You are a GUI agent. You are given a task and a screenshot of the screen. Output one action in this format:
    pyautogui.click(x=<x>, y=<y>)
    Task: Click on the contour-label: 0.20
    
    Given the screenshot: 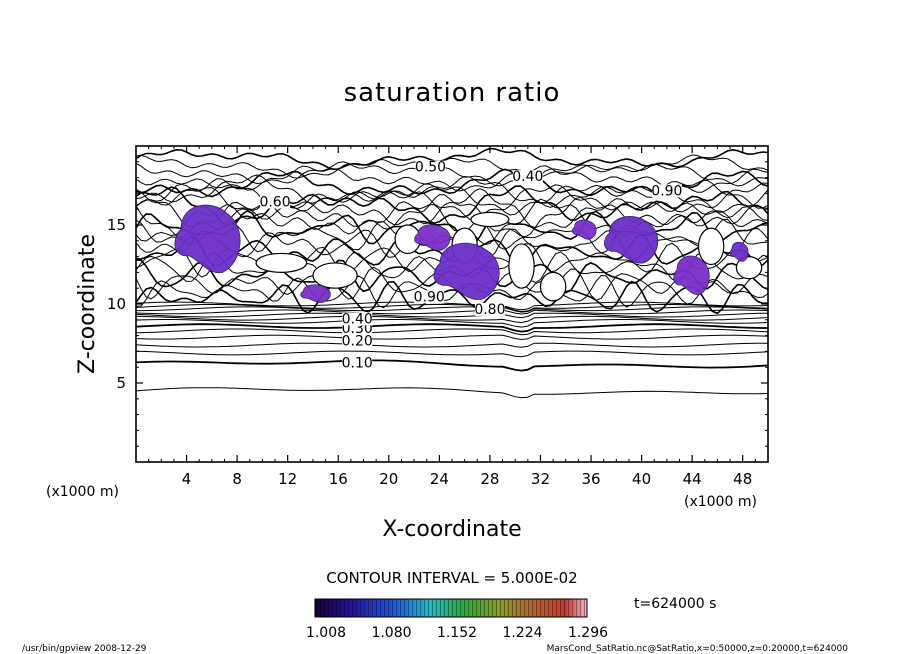 What is the action you would take?
    pyautogui.click(x=357, y=342)
    